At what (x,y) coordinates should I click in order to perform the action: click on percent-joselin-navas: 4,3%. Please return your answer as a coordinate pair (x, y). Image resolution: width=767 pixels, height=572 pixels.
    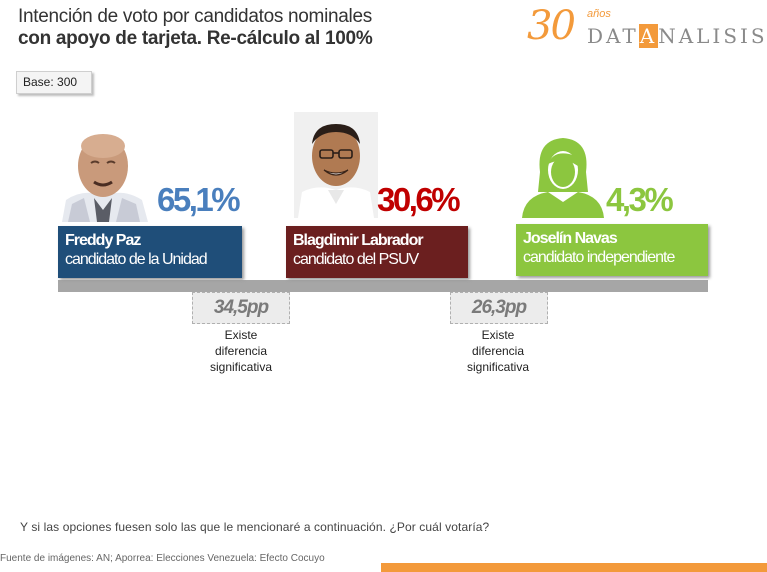
    Looking at the image, I should click on (640, 199).